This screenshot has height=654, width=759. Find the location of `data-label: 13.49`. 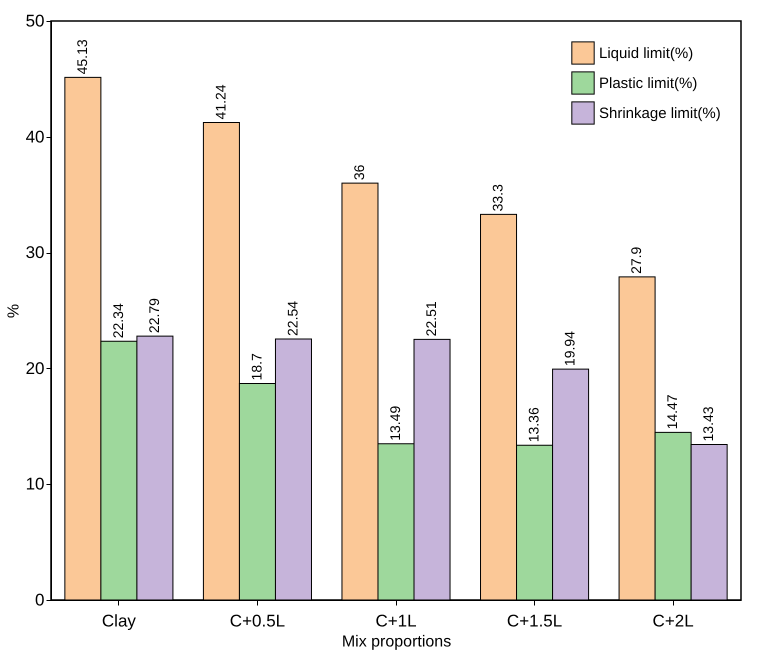

data-label: 13.49 is located at coordinates (395, 423).